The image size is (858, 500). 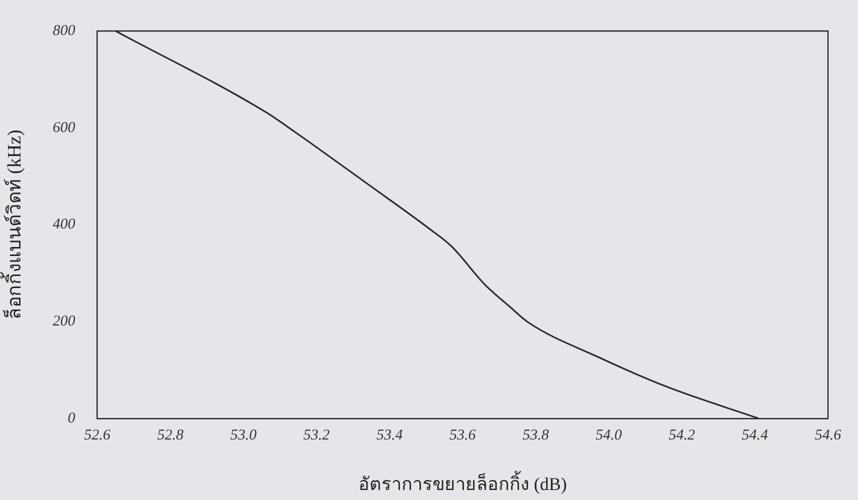 I want to click on x-tick-label: 54.2, so click(x=682, y=435).